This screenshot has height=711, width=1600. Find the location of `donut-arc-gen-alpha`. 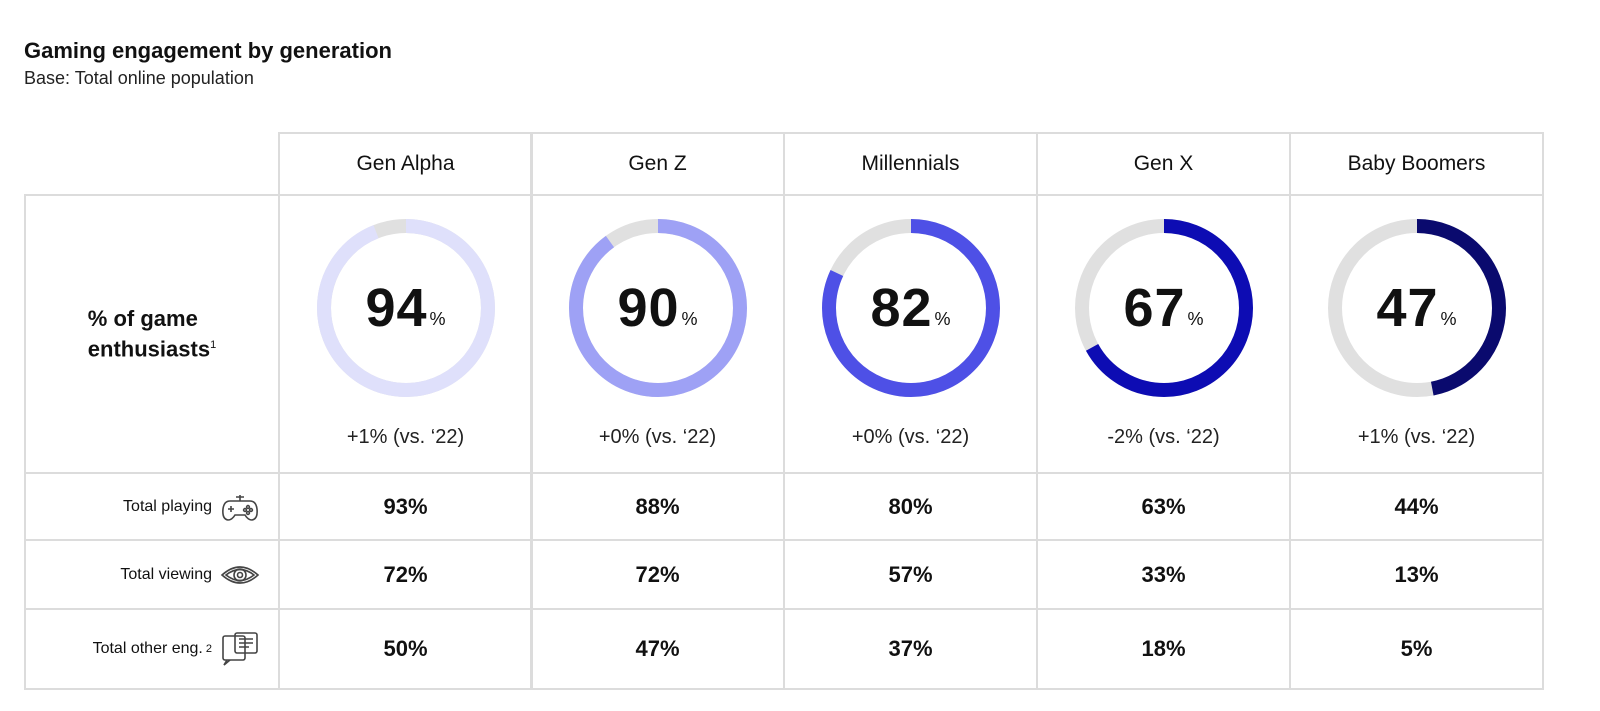

donut-arc-gen-alpha is located at coordinates (405, 308).